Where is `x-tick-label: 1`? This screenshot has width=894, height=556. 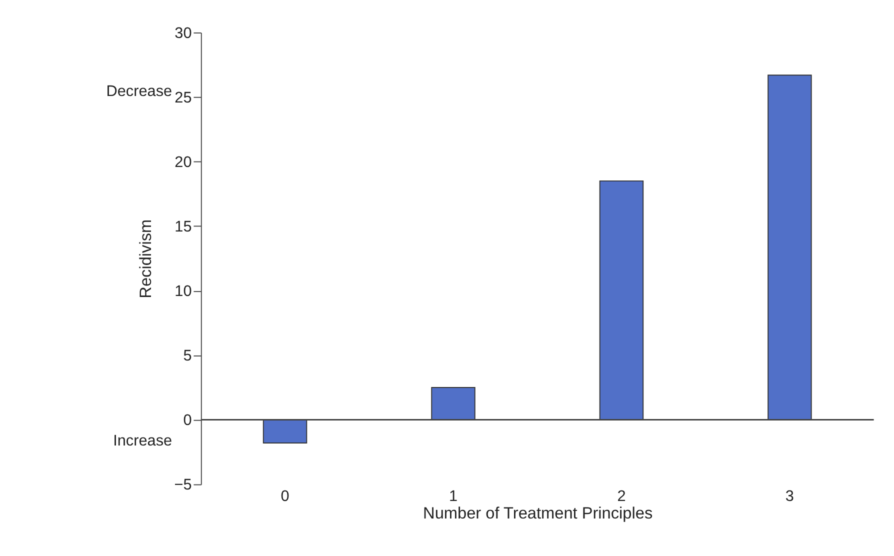 x-tick-label: 1 is located at coordinates (453, 497).